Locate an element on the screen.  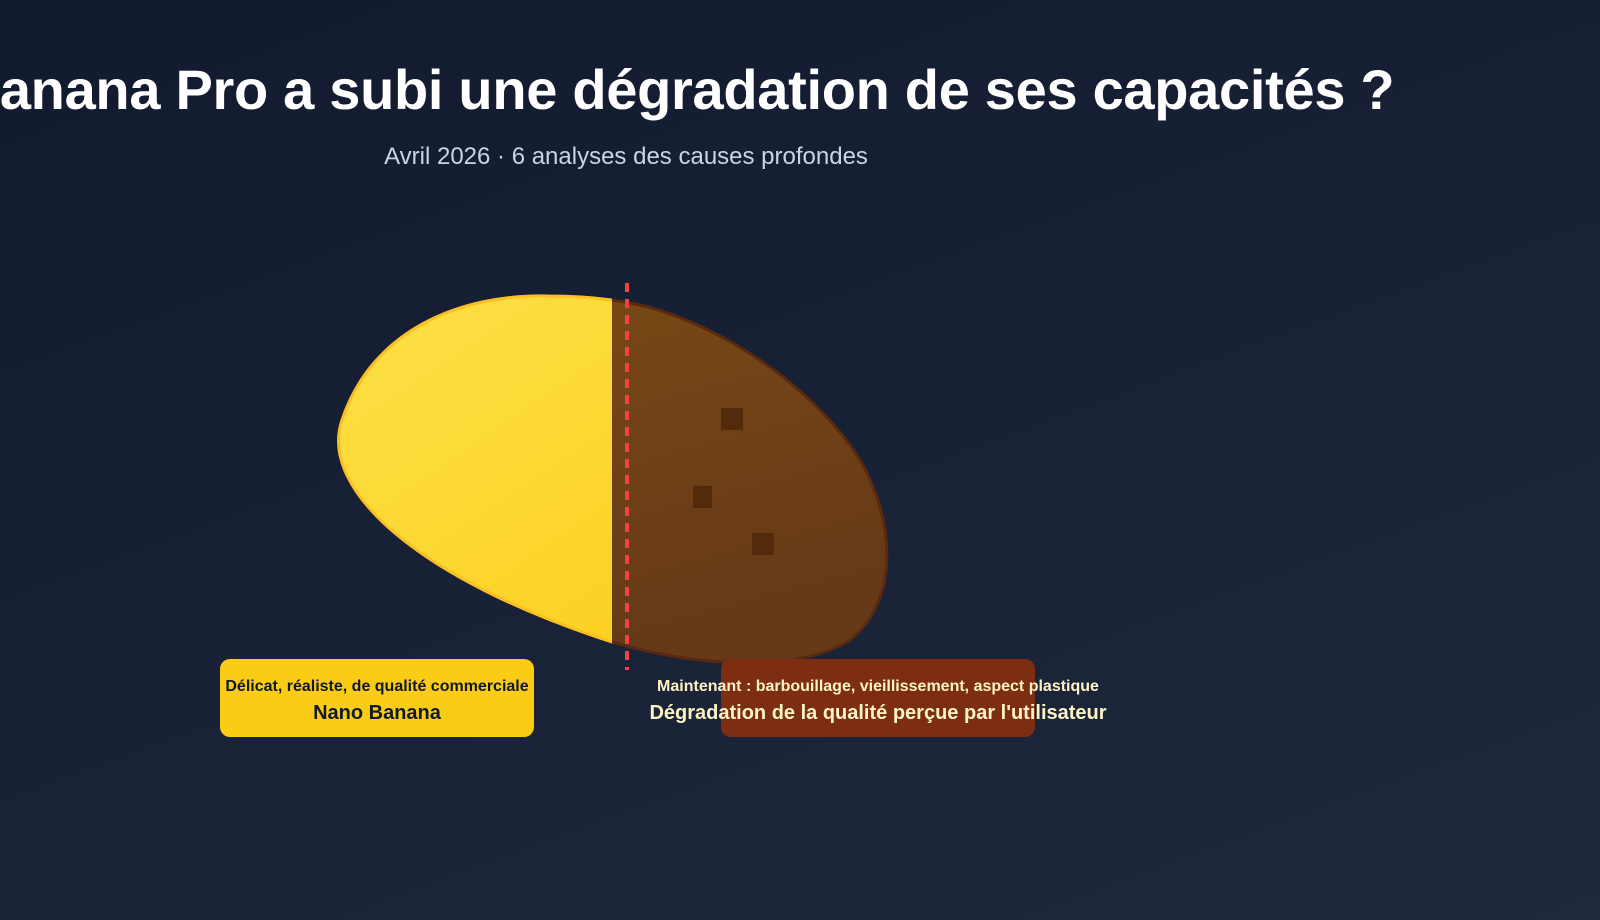
degraded-label-box is located at coordinates (878, 698).